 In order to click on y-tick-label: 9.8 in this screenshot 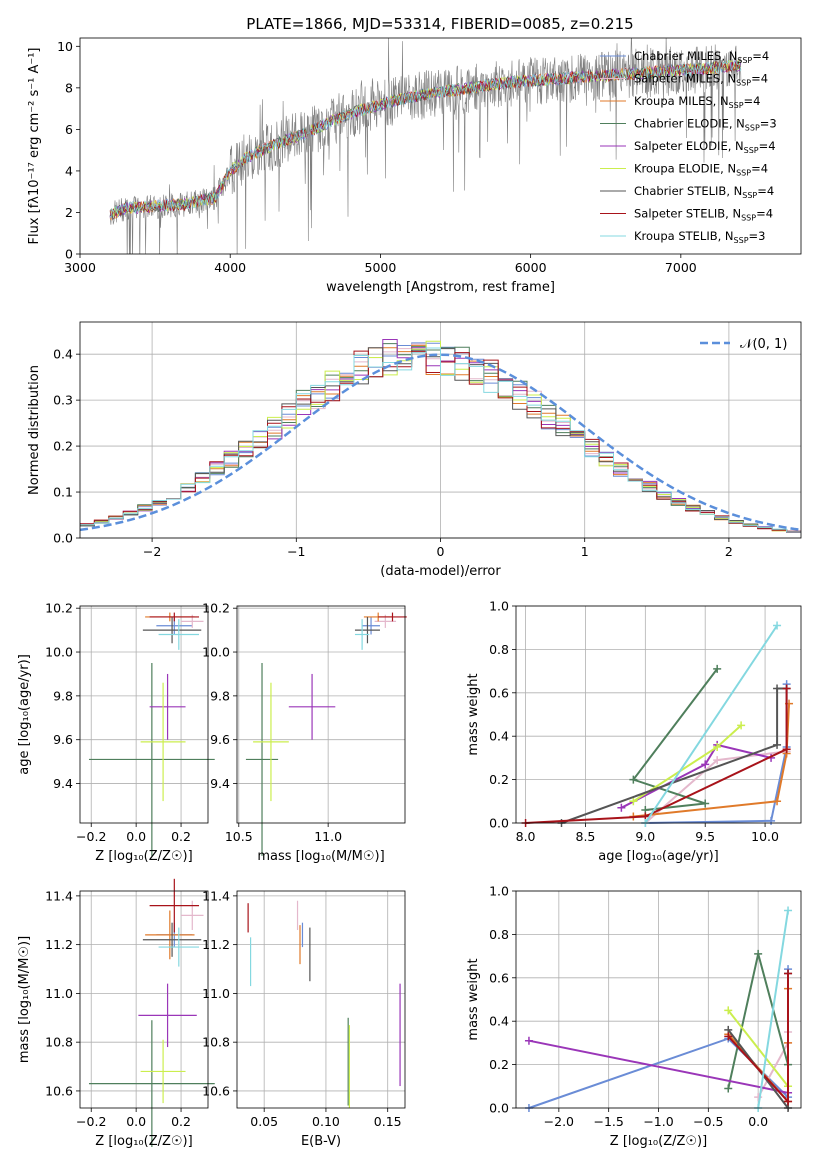, I will do `click(220, 695)`.